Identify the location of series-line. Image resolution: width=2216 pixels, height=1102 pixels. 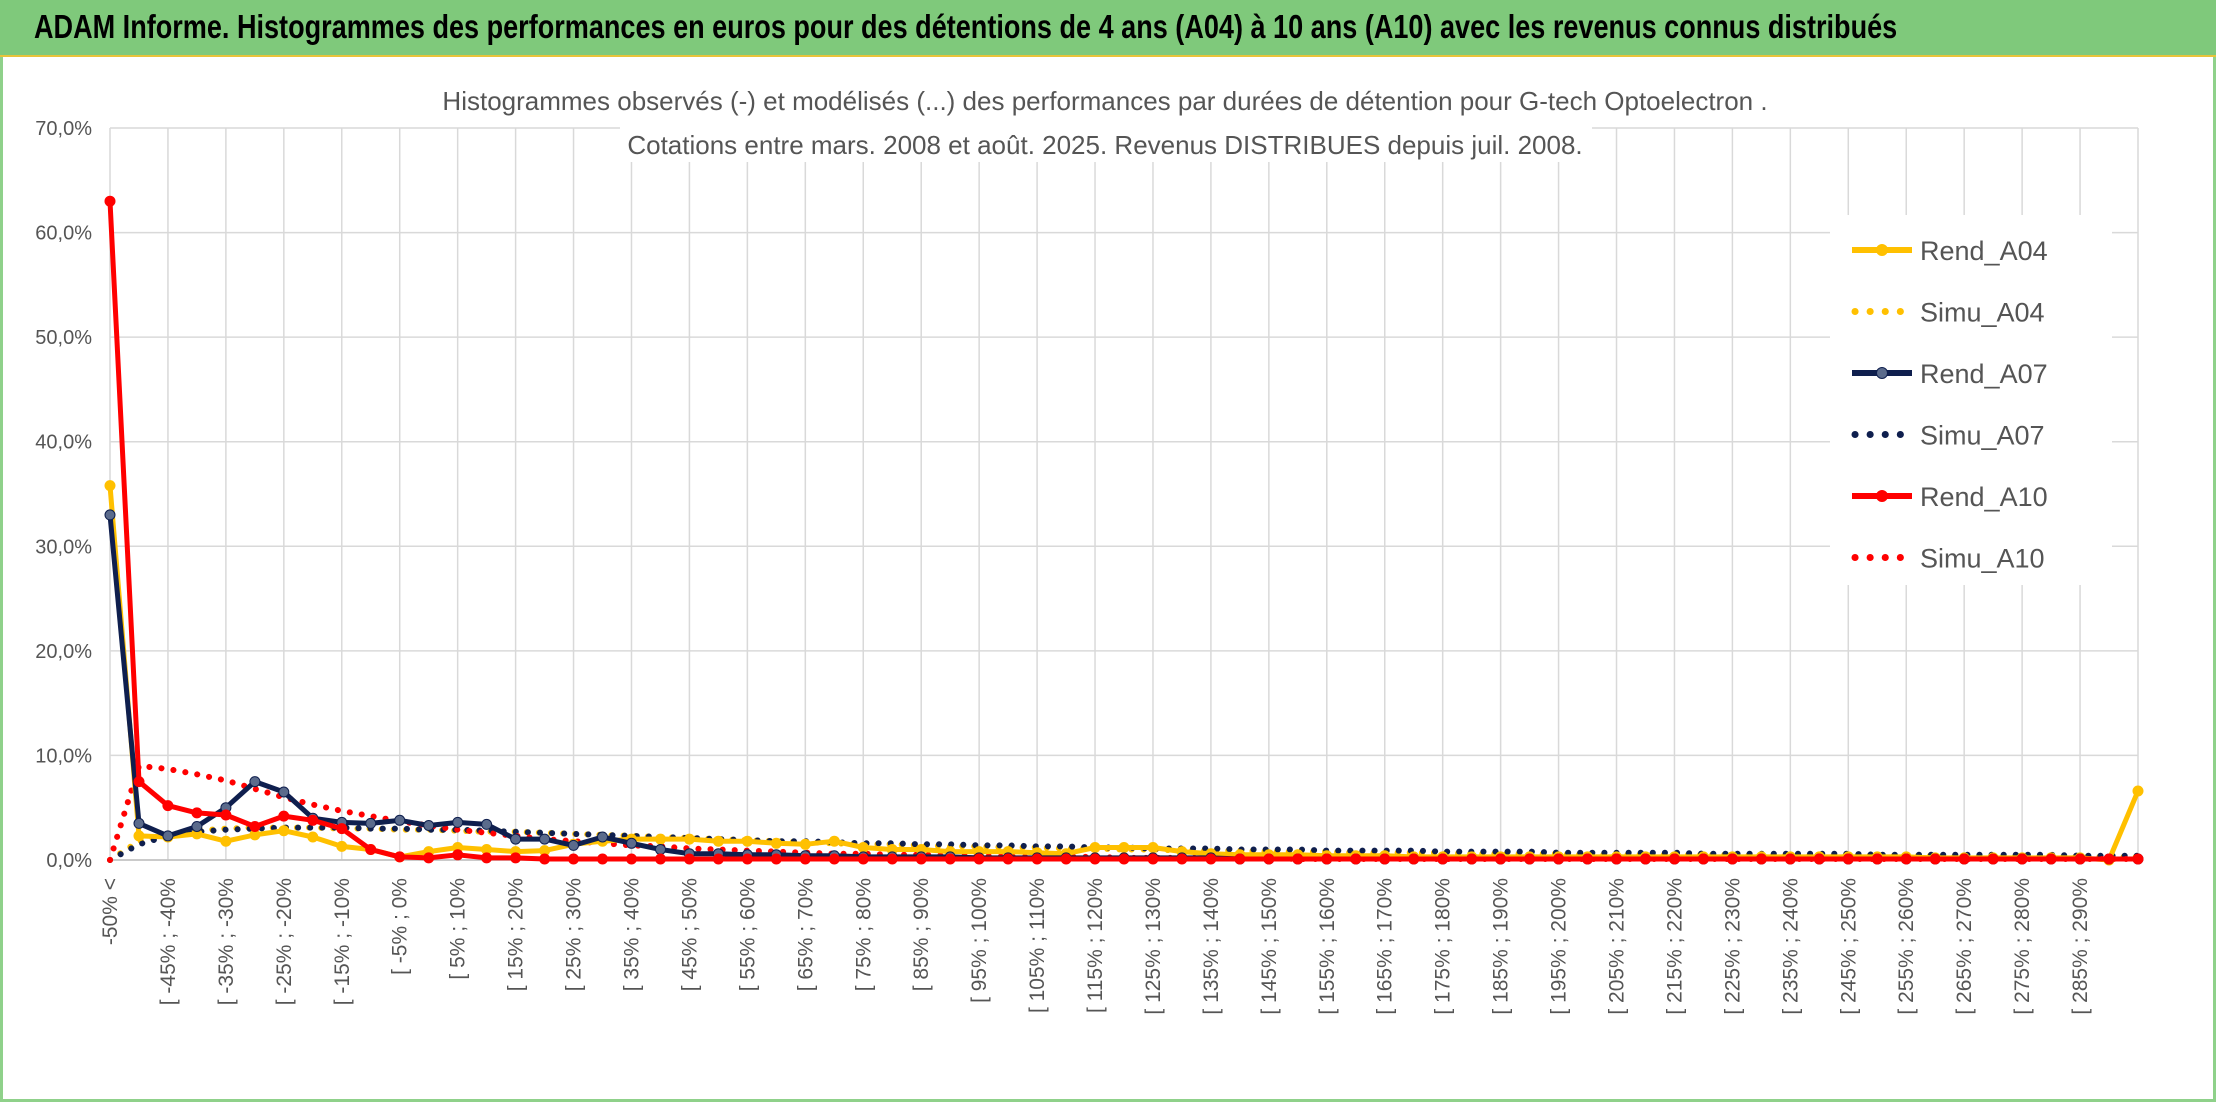
(1124, 843).